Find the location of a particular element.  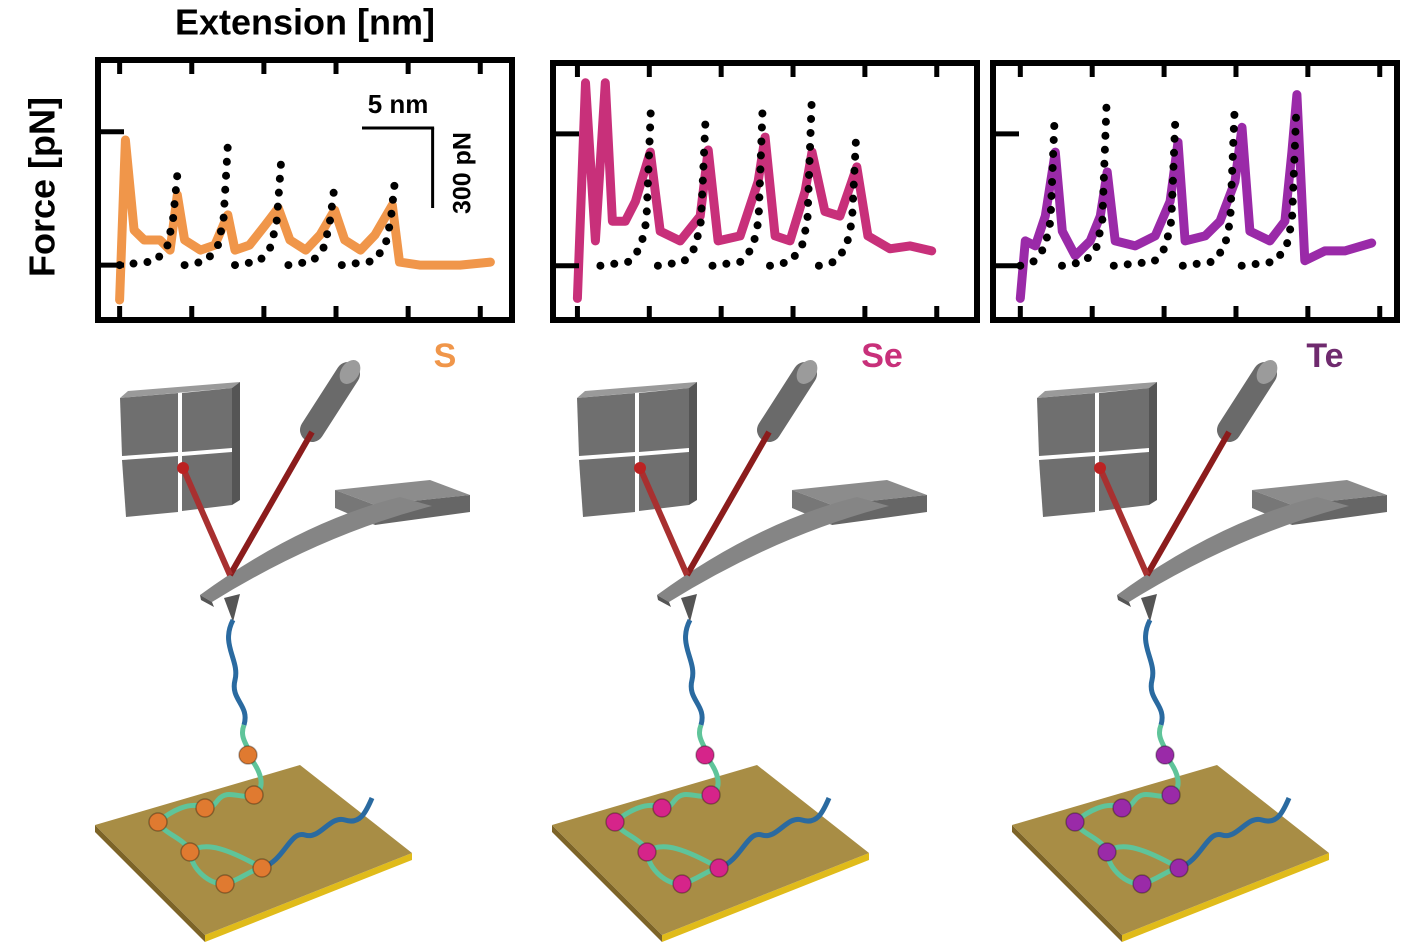

panel-label: S is located at coordinates (445, 356).